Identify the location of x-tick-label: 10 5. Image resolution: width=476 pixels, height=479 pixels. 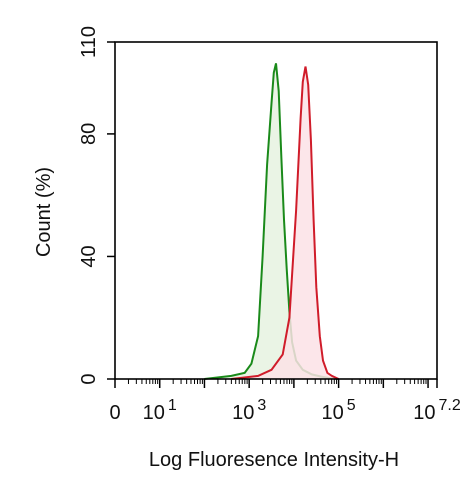
(339, 410).